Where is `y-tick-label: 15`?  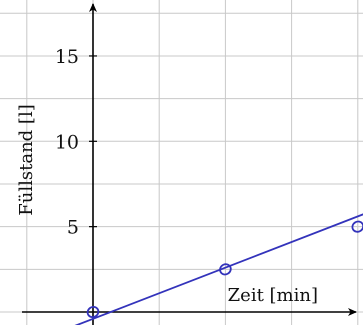 y-tick-label: 15 is located at coordinates (67, 57).